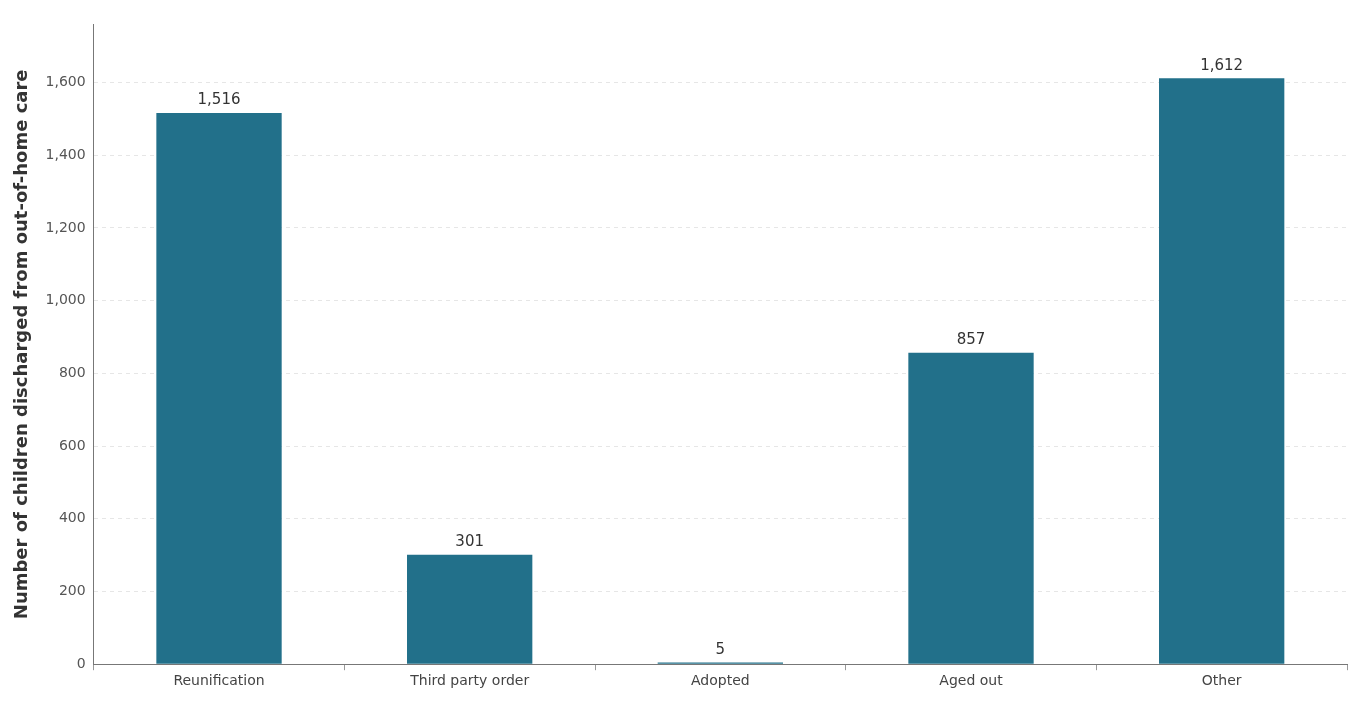 The height and width of the screenshot is (701, 1367). I want to click on data-label: 857, so click(971, 339).